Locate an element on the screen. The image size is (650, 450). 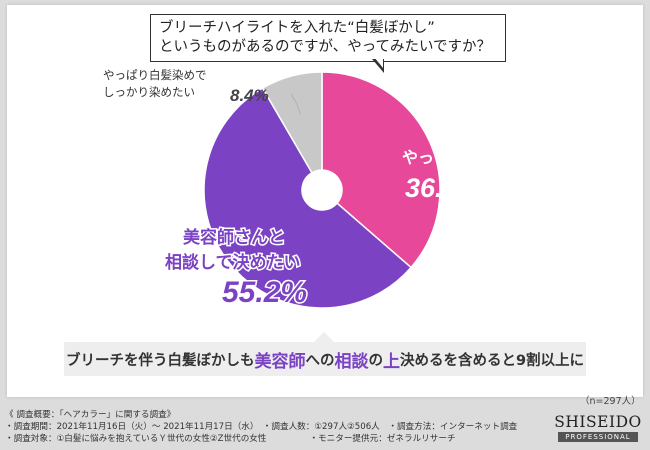
brand-logo-subtitle: PROFESSIONAL is located at coordinates (598, 437).